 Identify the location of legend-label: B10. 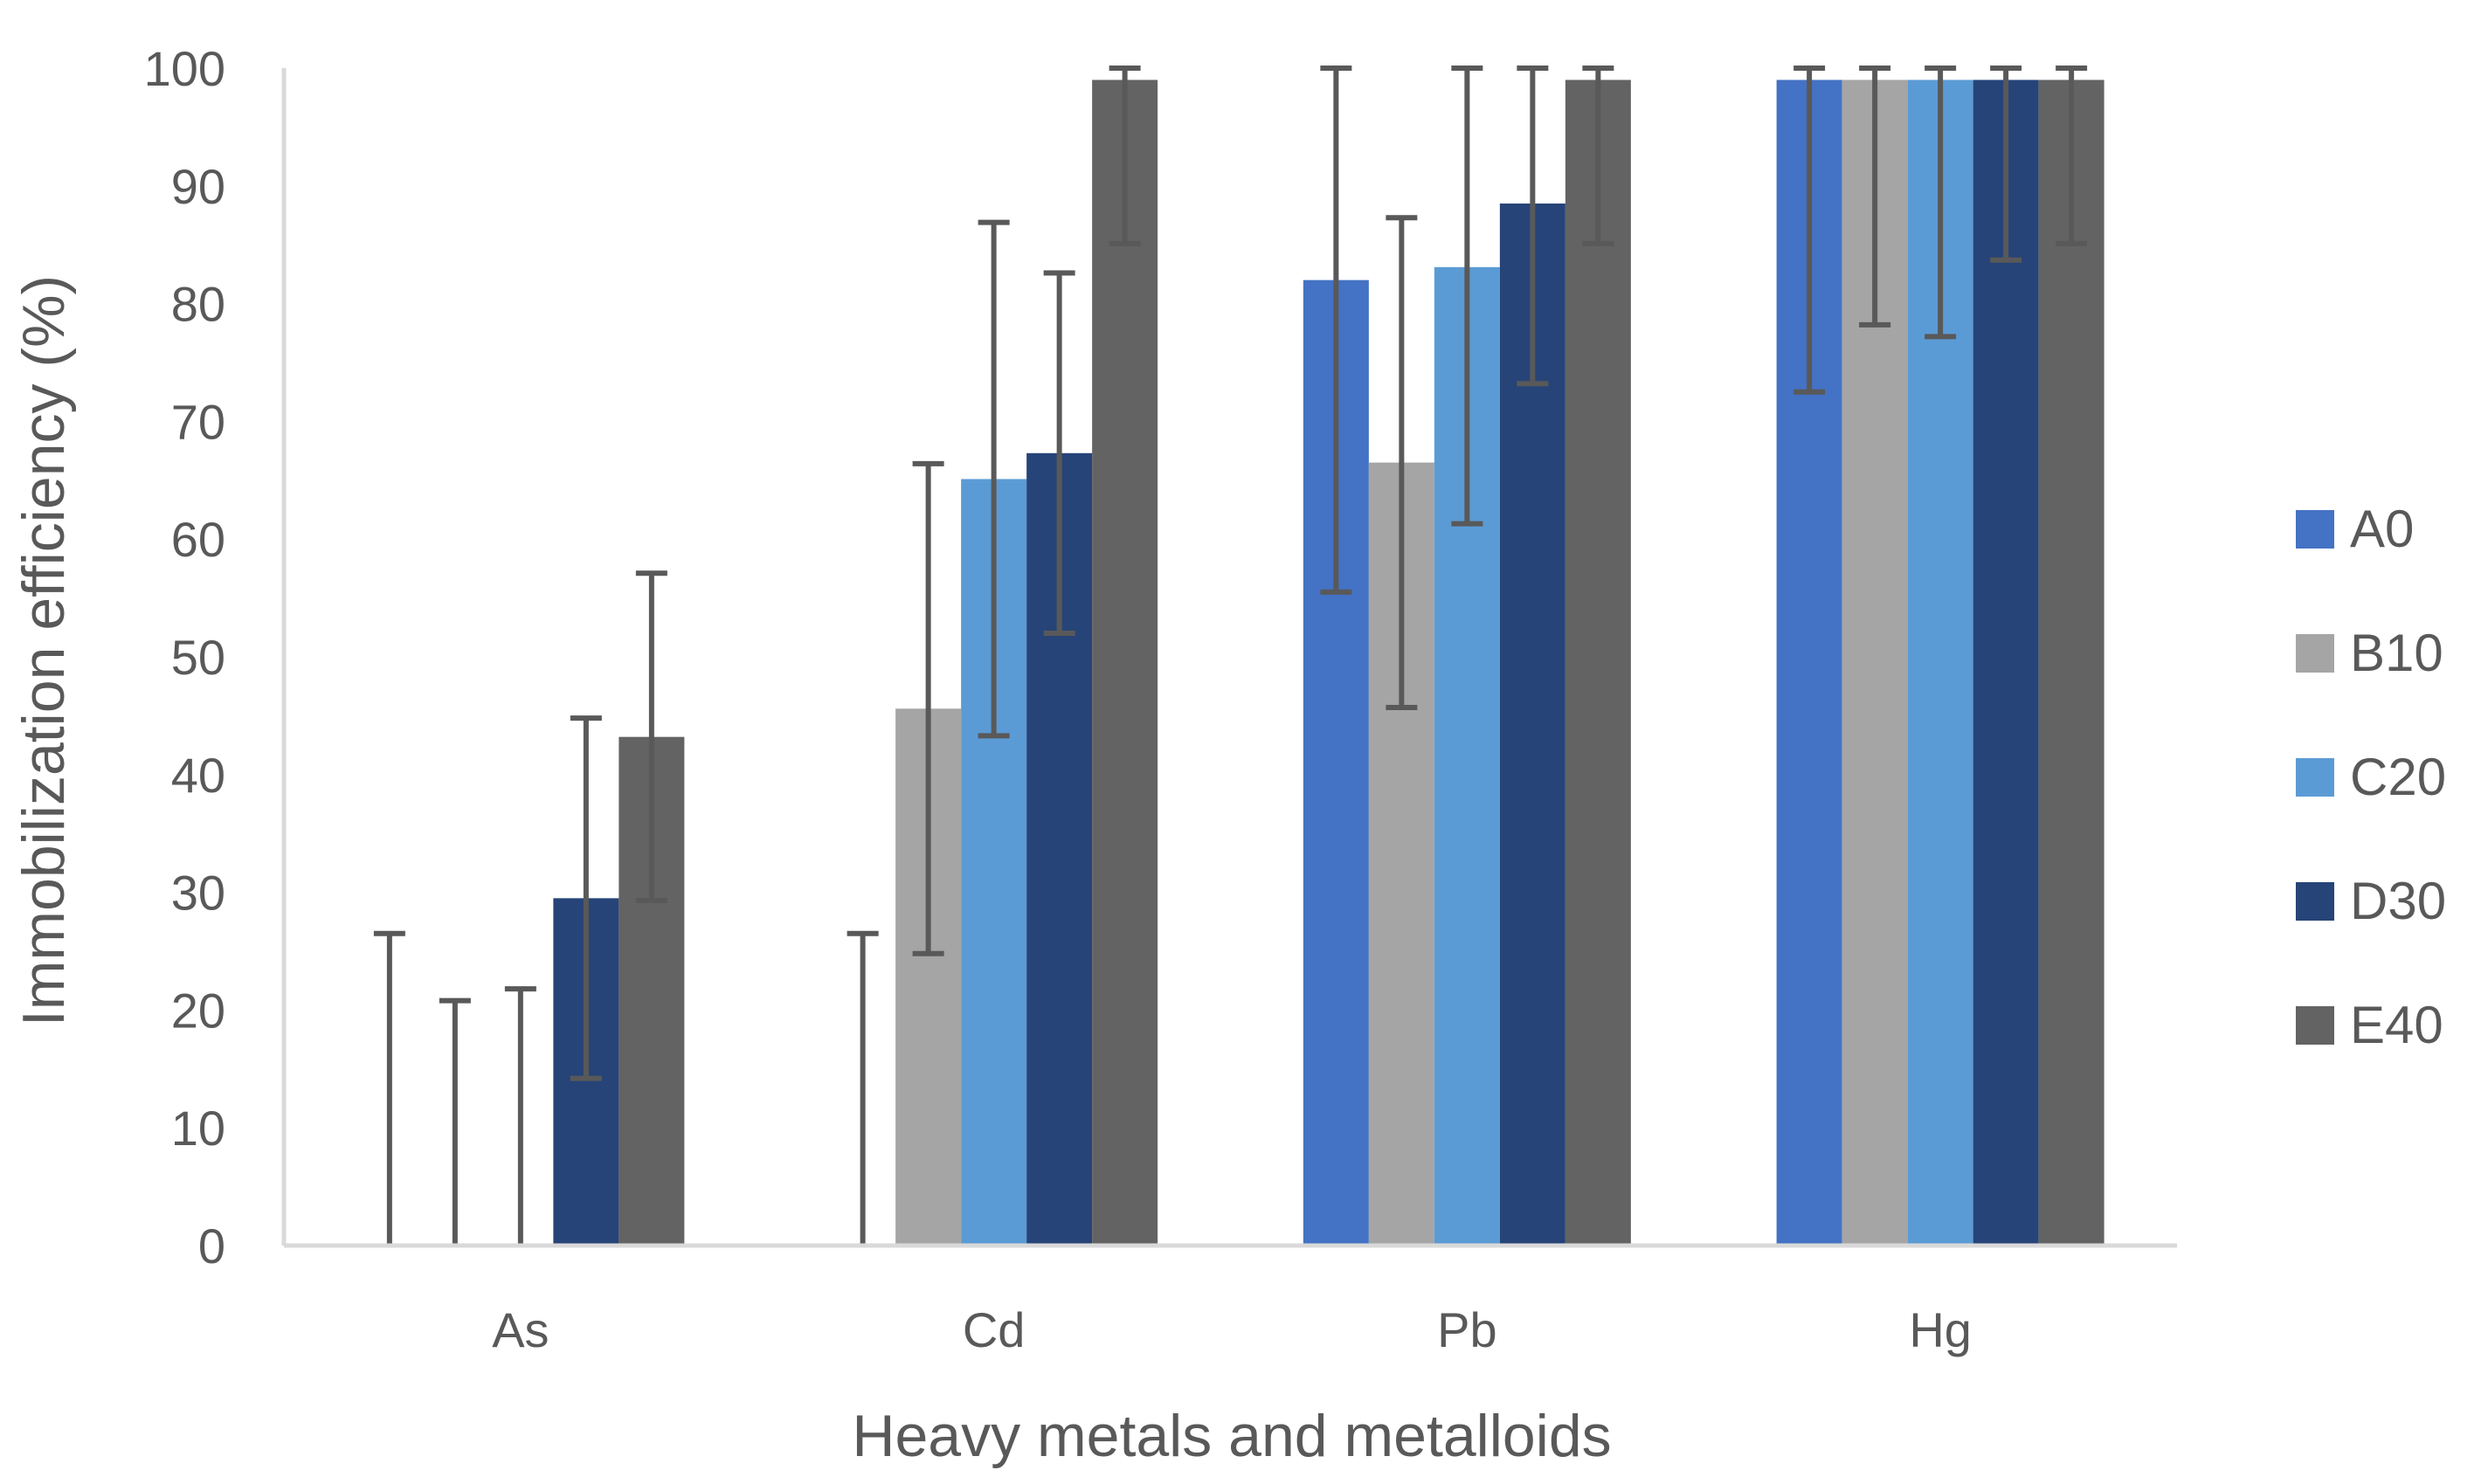
(2396, 653).